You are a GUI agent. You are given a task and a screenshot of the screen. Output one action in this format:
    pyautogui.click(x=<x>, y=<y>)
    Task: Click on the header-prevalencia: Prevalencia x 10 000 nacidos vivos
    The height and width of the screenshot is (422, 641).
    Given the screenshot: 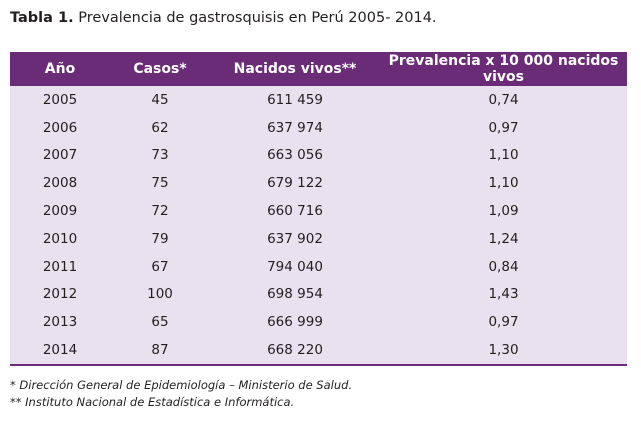 What is the action you would take?
    pyautogui.click(x=503, y=69)
    